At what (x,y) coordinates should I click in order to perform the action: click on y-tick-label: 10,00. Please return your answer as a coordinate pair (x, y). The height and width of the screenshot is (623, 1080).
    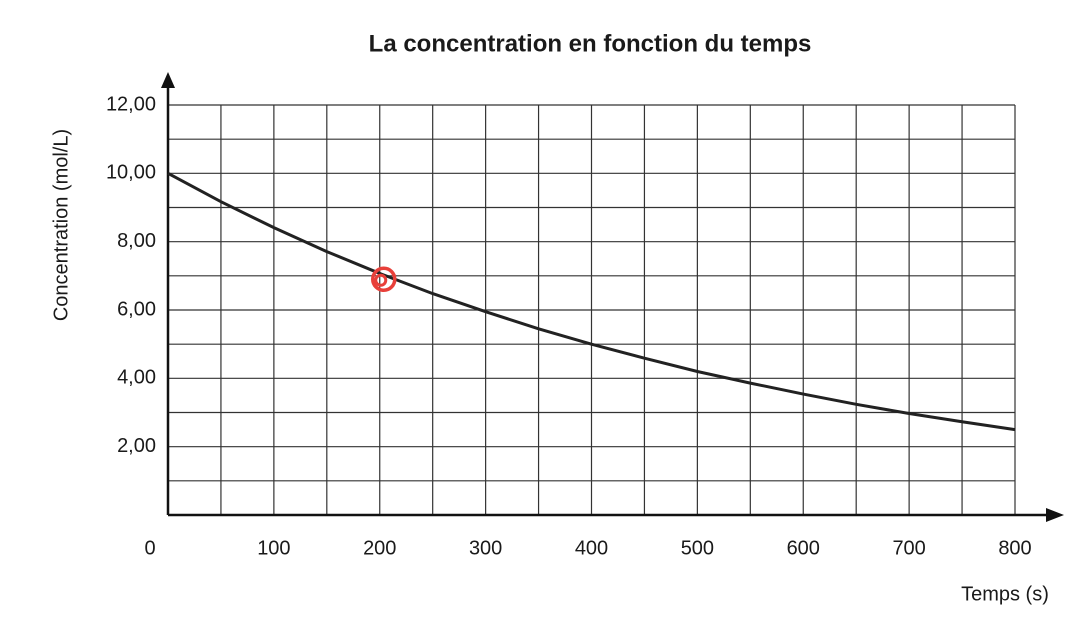
    Looking at the image, I should click on (131, 173).